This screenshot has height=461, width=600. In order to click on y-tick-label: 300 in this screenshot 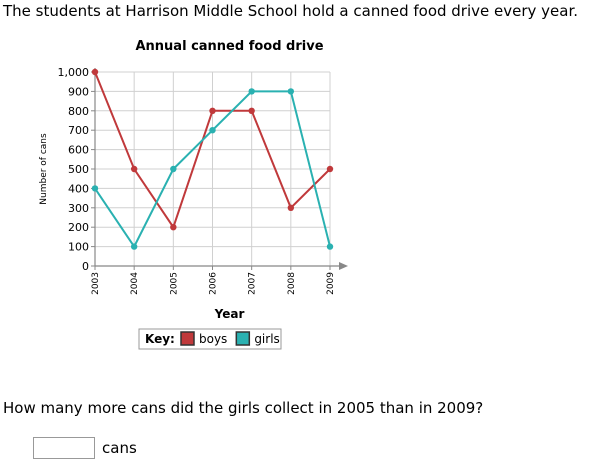, I will do `click(78, 208)`.